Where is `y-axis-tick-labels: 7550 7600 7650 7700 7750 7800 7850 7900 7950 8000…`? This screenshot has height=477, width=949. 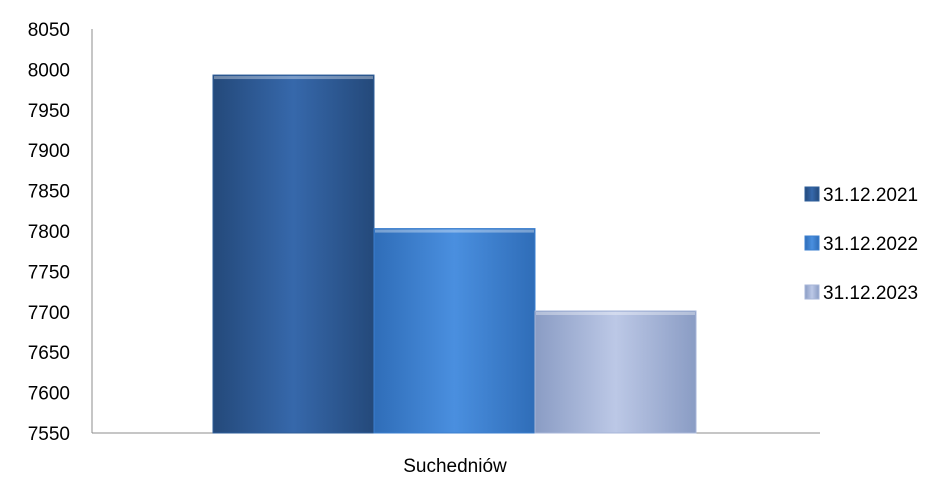
y-axis-tick-labels: 7550 7600 7650 7700 7750 7800 7850 7900 7950 8000… is located at coordinates (49, 232).